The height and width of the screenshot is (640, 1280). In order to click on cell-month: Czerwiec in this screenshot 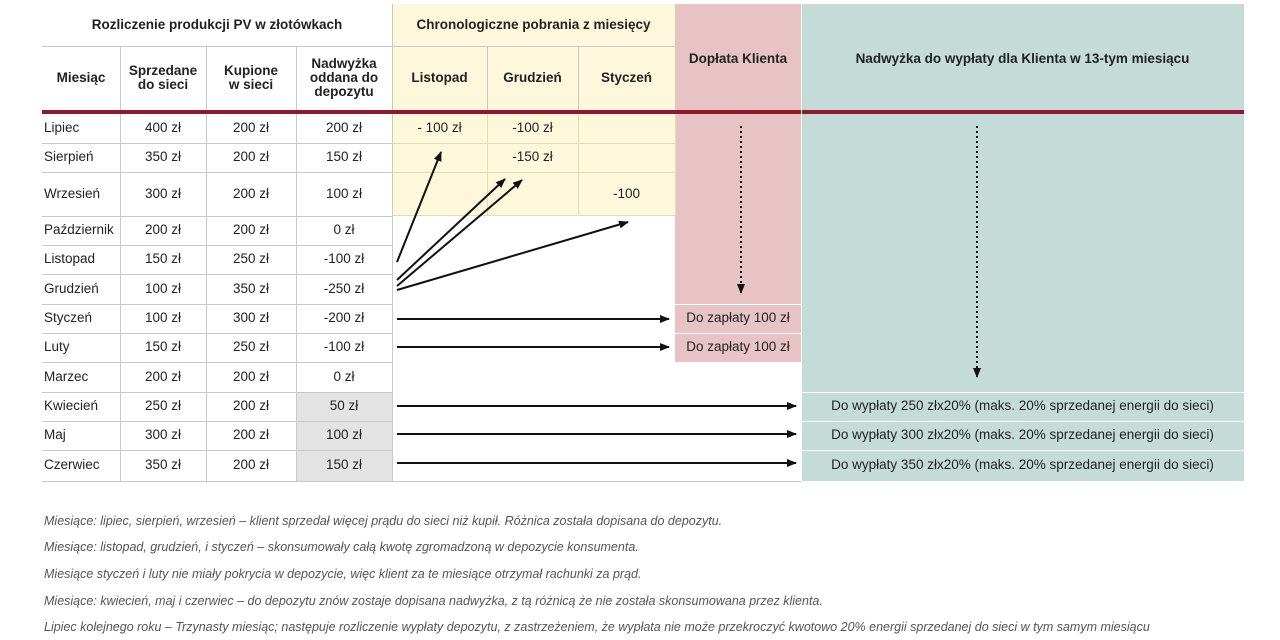, I will do `click(72, 465)`.